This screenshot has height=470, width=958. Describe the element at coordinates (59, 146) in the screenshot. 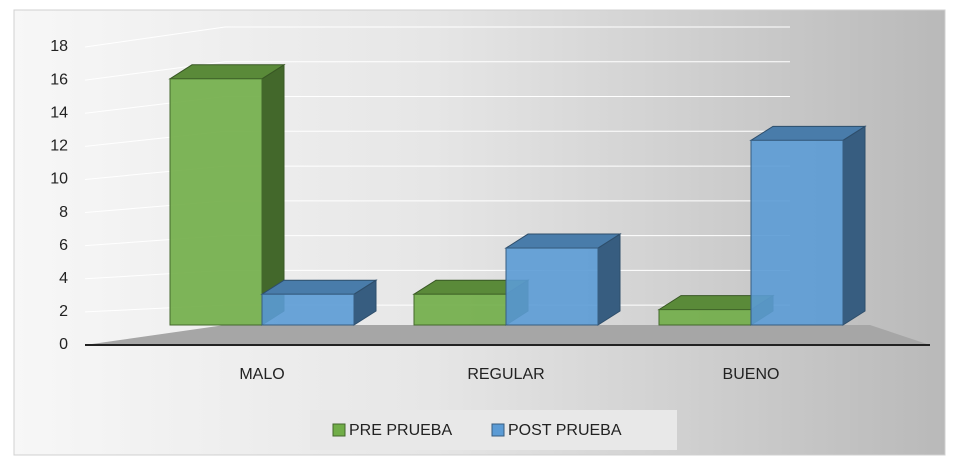

I see `y-tick-label: 12` at that location.